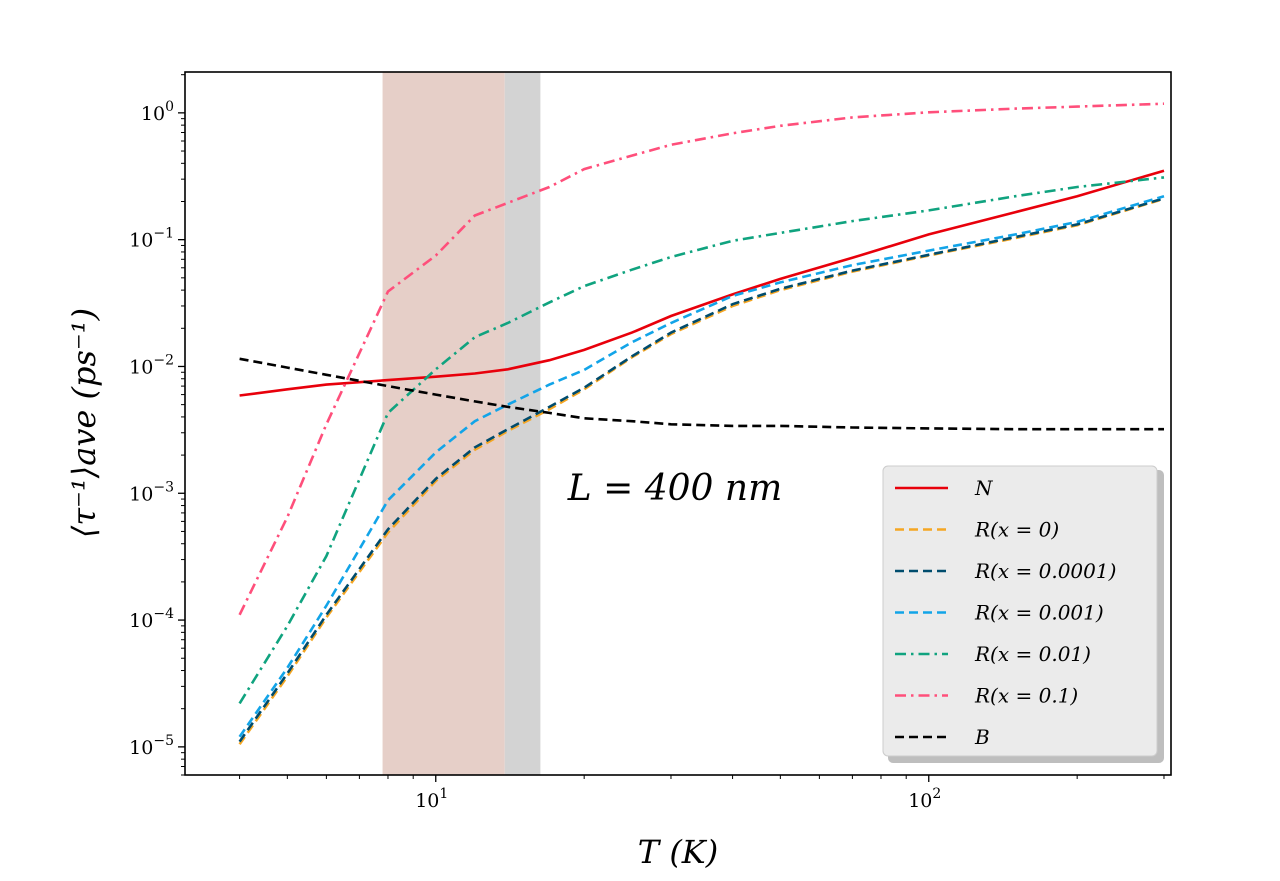 The height and width of the screenshot is (881, 1280). Describe the element at coordinates (151, 365) in the screenshot. I see `y-tick-label-3: 10⁻²` at that location.